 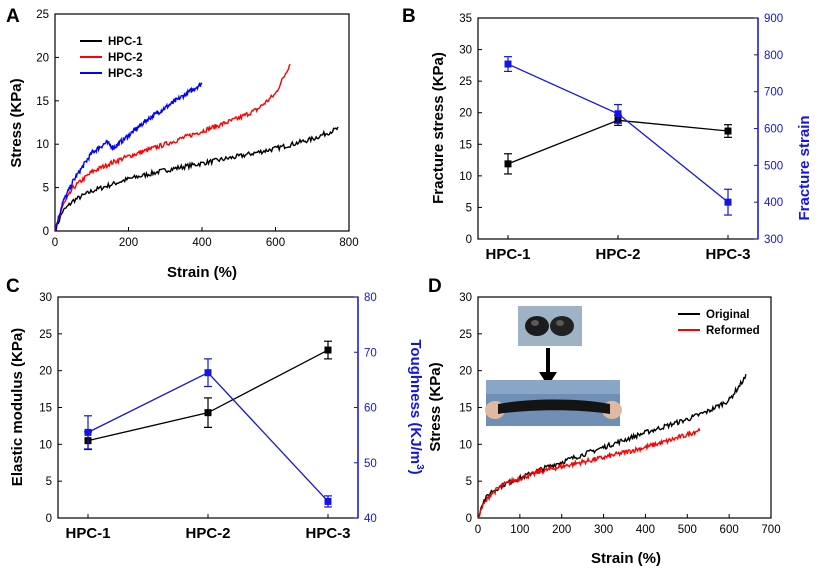 What do you see at coordinates (42, 102) in the screenshot?
I see `panel-a-ytick-label: 15` at bounding box center [42, 102].